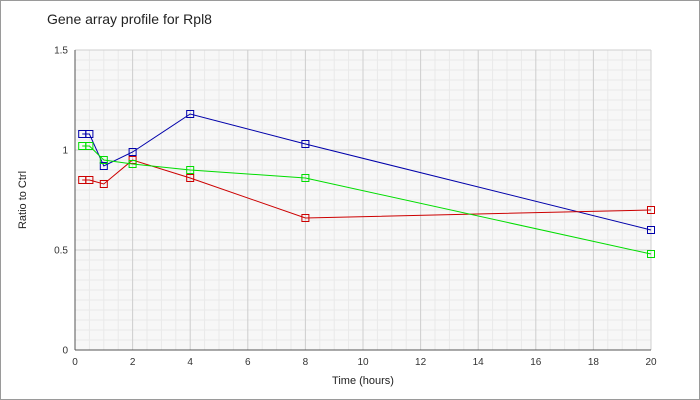 This screenshot has width=700, height=400. Describe the element at coordinates (65, 351) in the screenshot. I see `y-tick-label: 0` at that location.